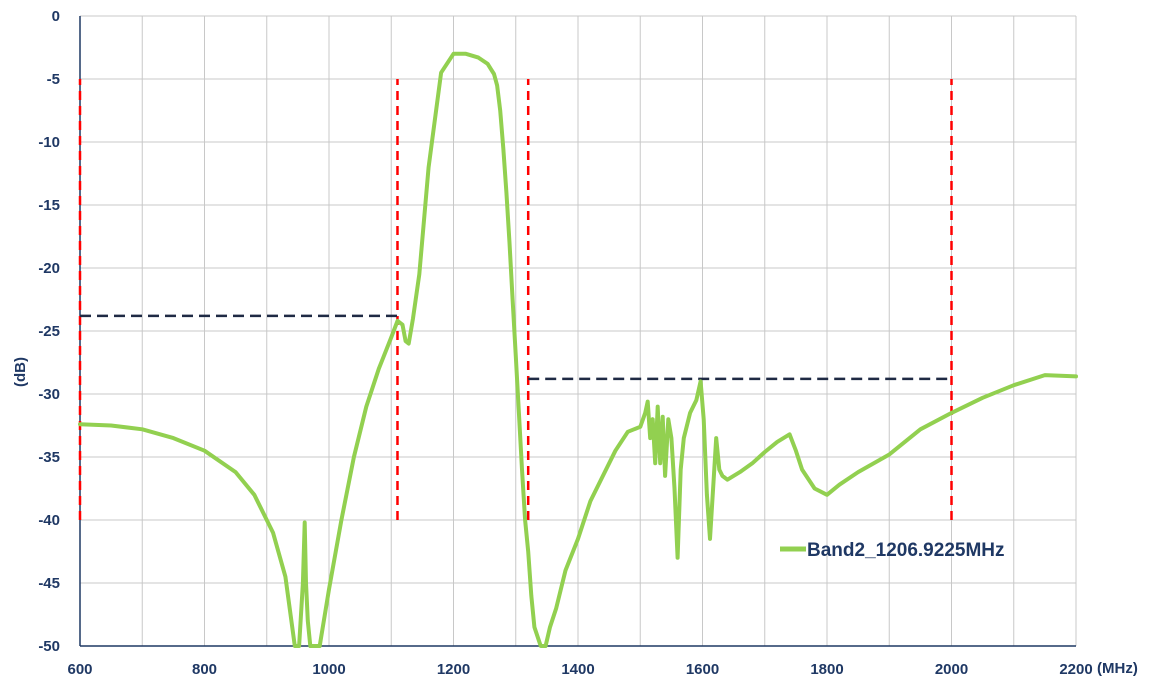 Image resolution: width=1156 pixels, height=691 pixels. I want to click on x-tick-label: 1400, so click(577, 669).